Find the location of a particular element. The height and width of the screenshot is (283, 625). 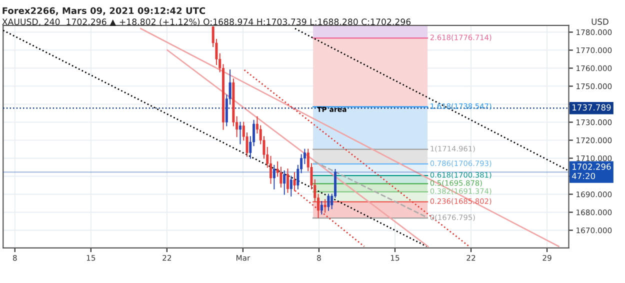

chart-title: Forex2266, Mars 09, 2021 09:12:42 UTC is located at coordinates (104, 11).